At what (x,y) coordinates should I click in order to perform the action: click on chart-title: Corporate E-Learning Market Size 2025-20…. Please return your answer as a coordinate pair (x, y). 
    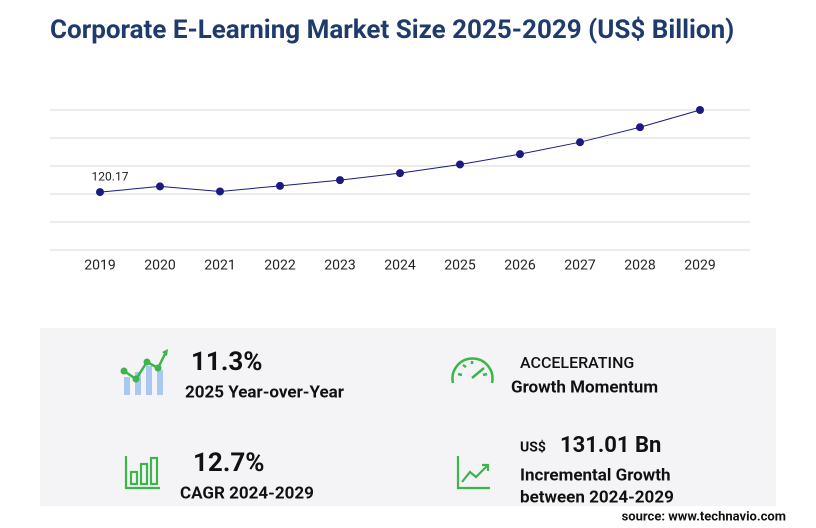
    Looking at the image, I should click on (392, 30).